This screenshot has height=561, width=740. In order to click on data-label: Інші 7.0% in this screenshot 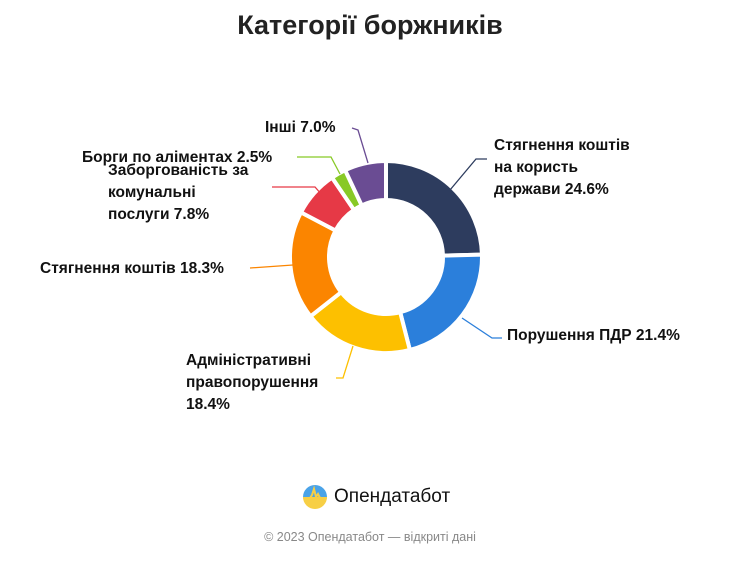, I will do `click(300, 128)`.